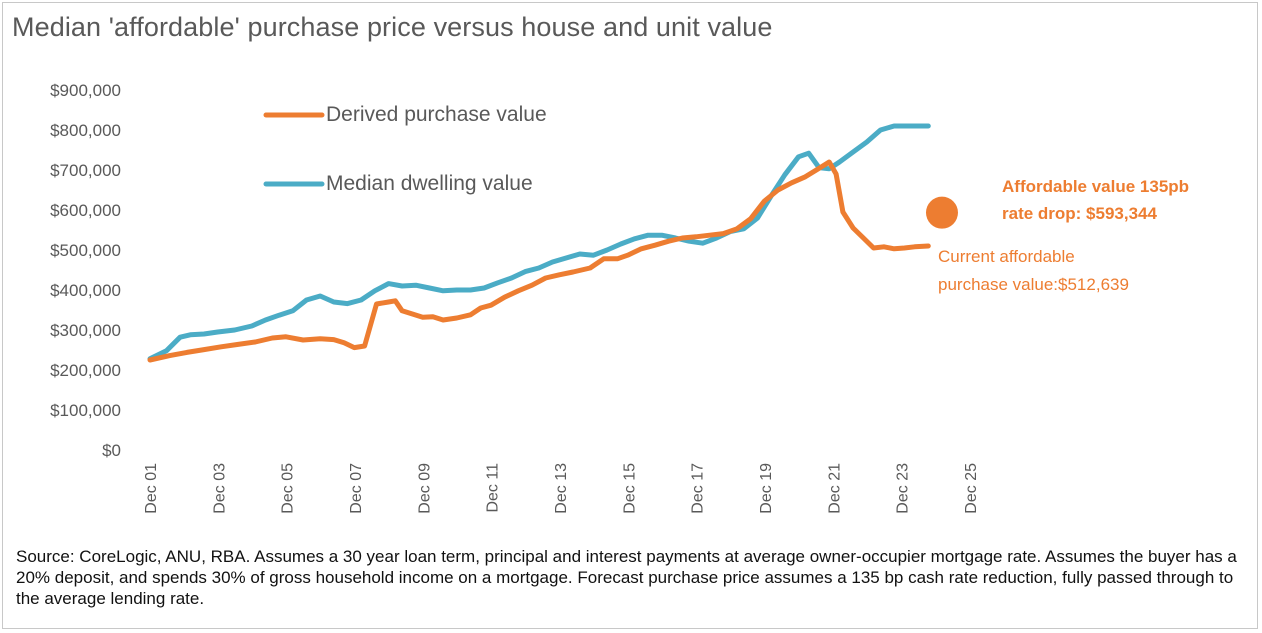 The height and width of the screenshot is (633, 1262). What do you see at coordinates (356, 488) in the screenshot?
I see `x-tick-label: Dec 07` at bounding box center [356, 488].